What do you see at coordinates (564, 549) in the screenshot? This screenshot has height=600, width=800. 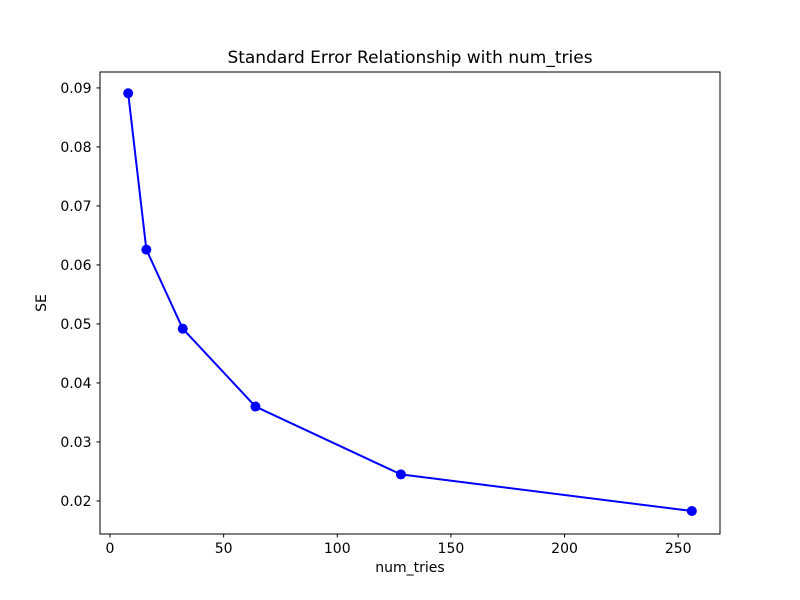 I see `x-tick-label: 200` at bounding box center [564, 549].